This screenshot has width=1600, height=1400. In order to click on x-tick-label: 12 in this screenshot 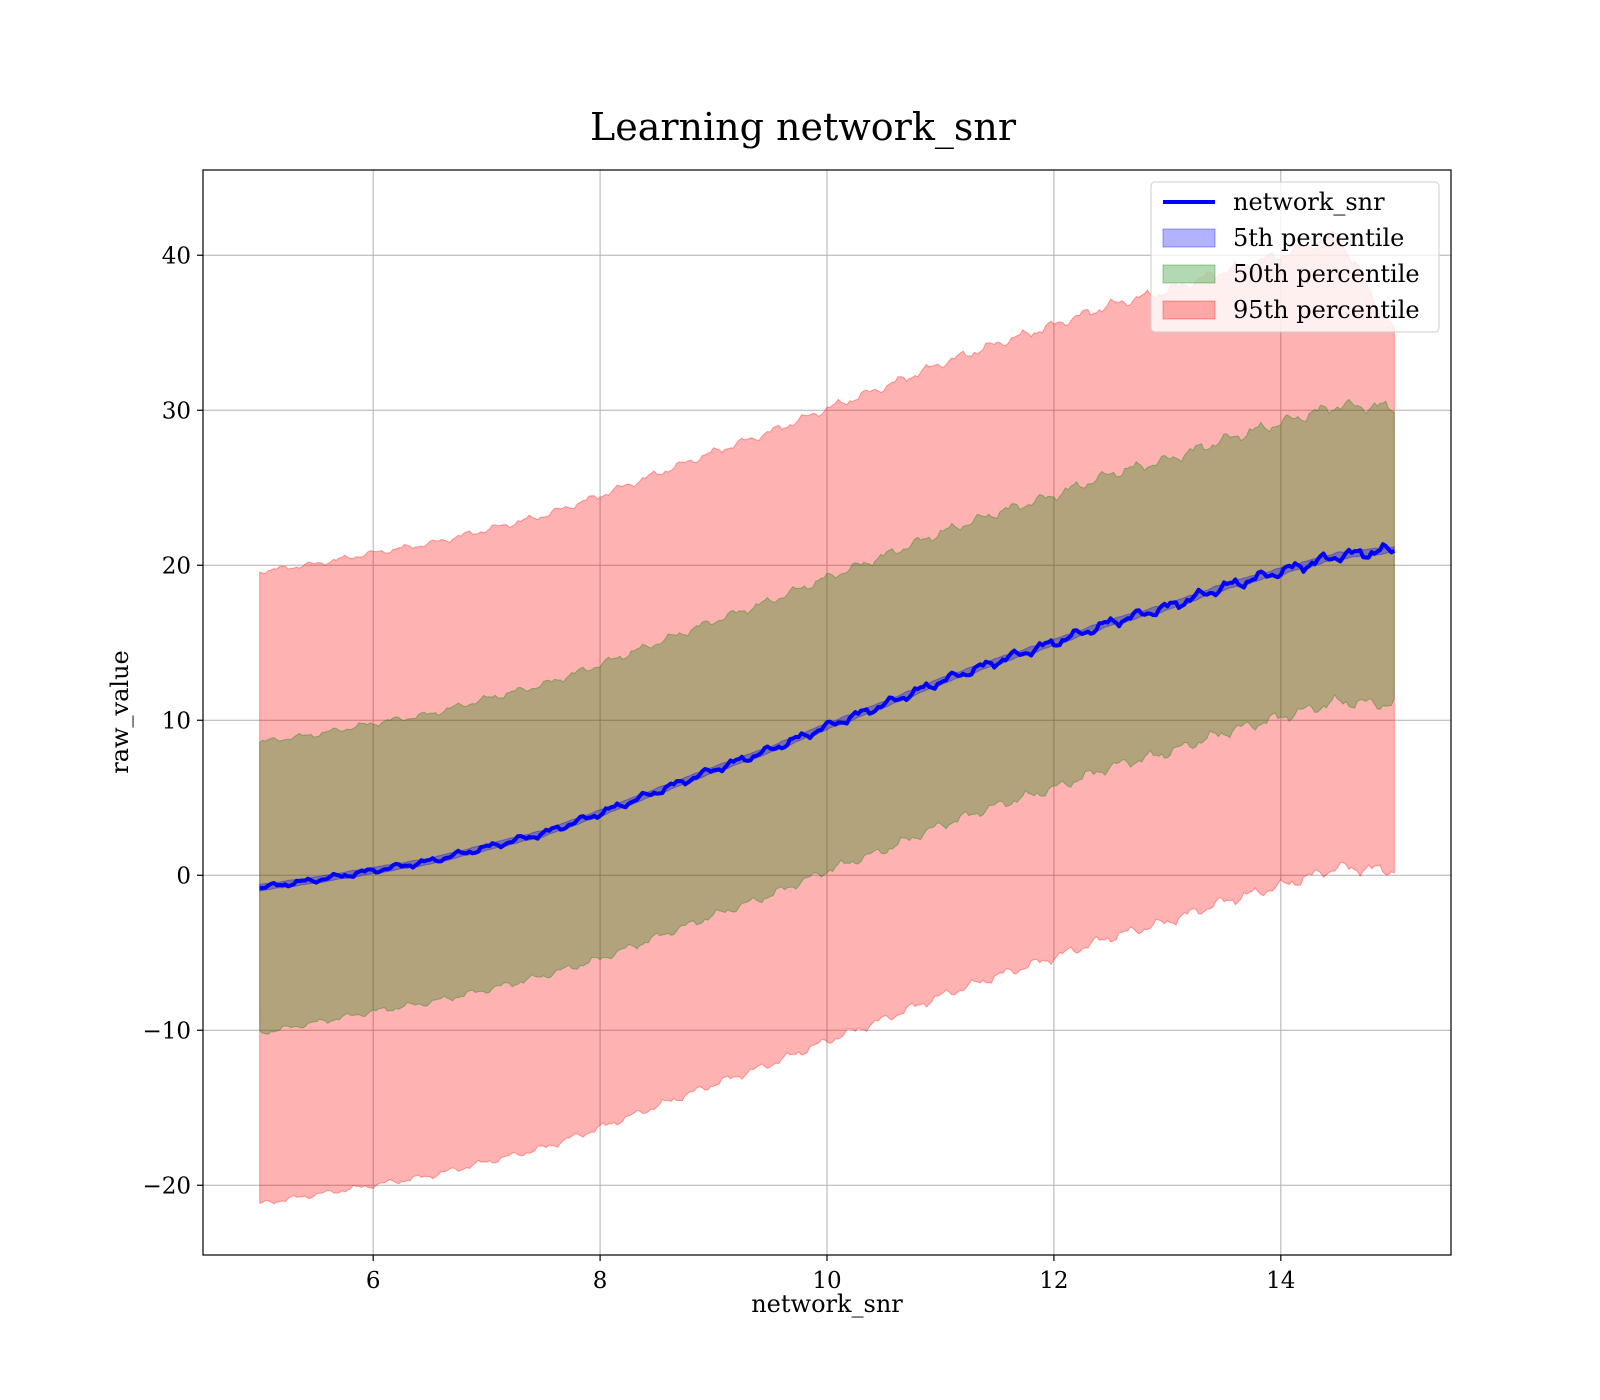, I will do `click(1053, 1281)`.